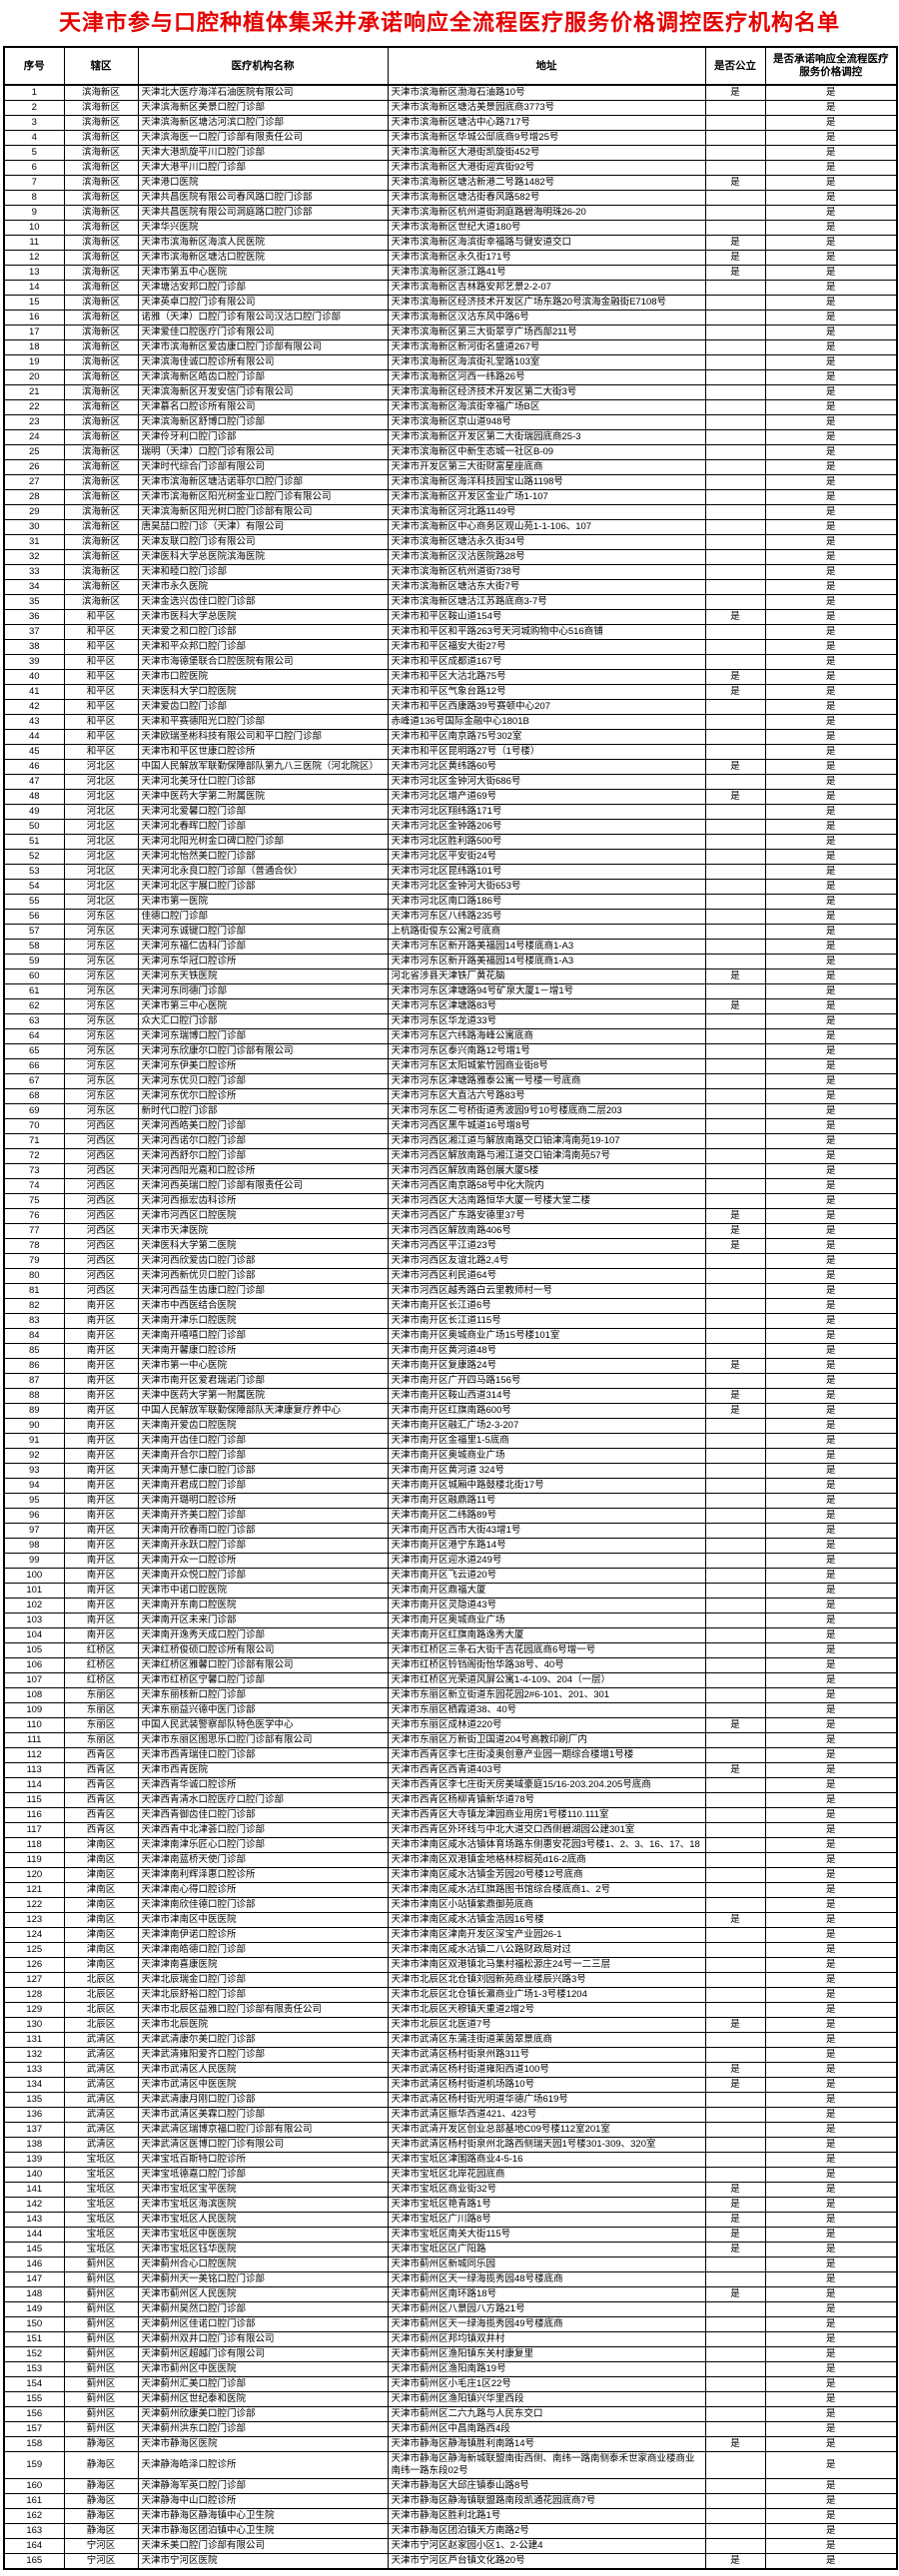 The image size is (899, 2576). I want to click on cell-name: 天津西青华诚口腔诊所, so click(263, 1785).